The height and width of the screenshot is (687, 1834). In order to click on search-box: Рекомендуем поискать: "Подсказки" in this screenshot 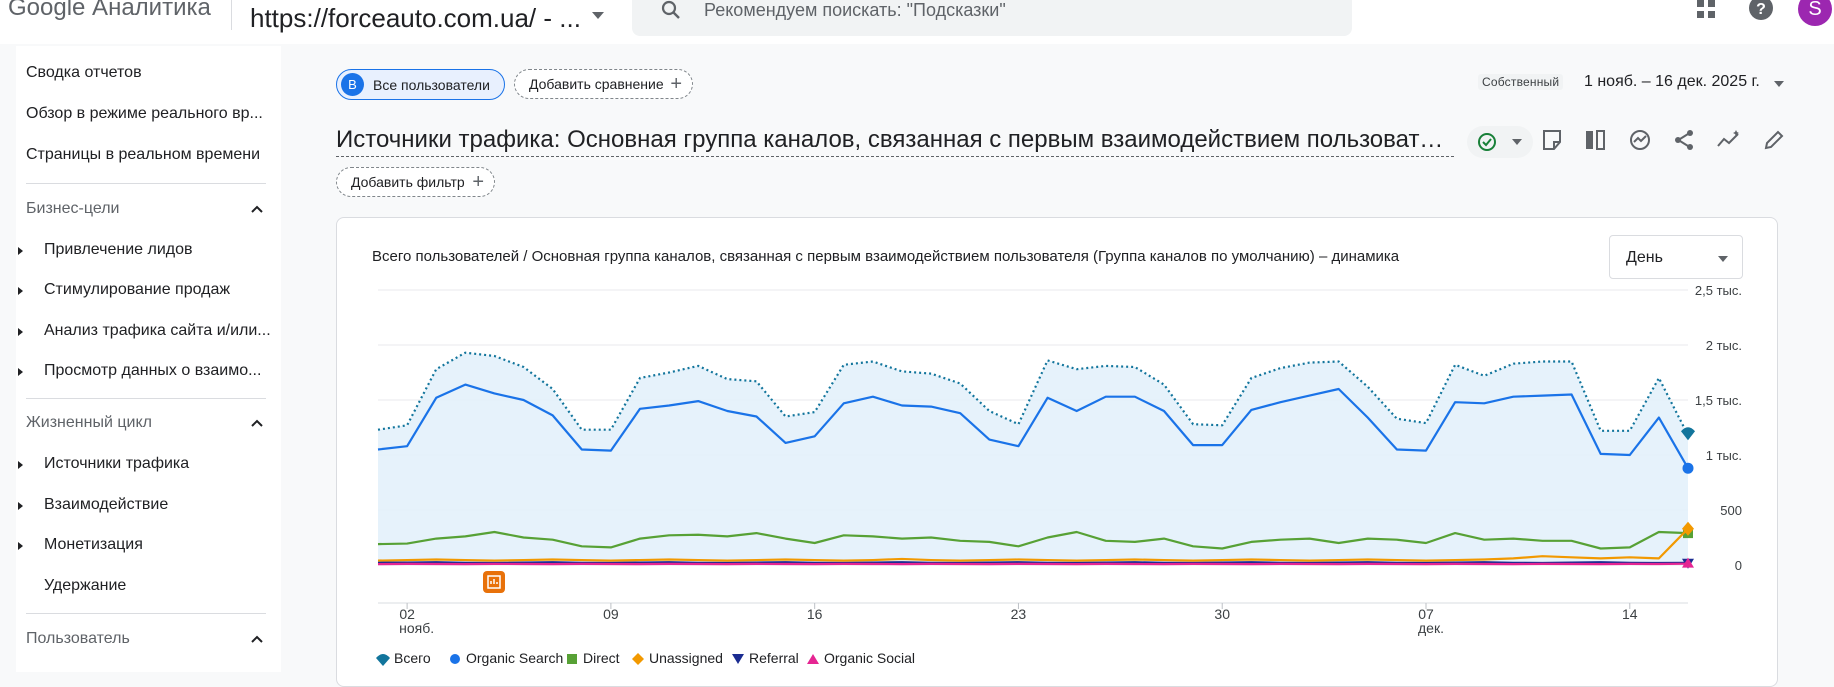, I will do `click(992, 18)`.